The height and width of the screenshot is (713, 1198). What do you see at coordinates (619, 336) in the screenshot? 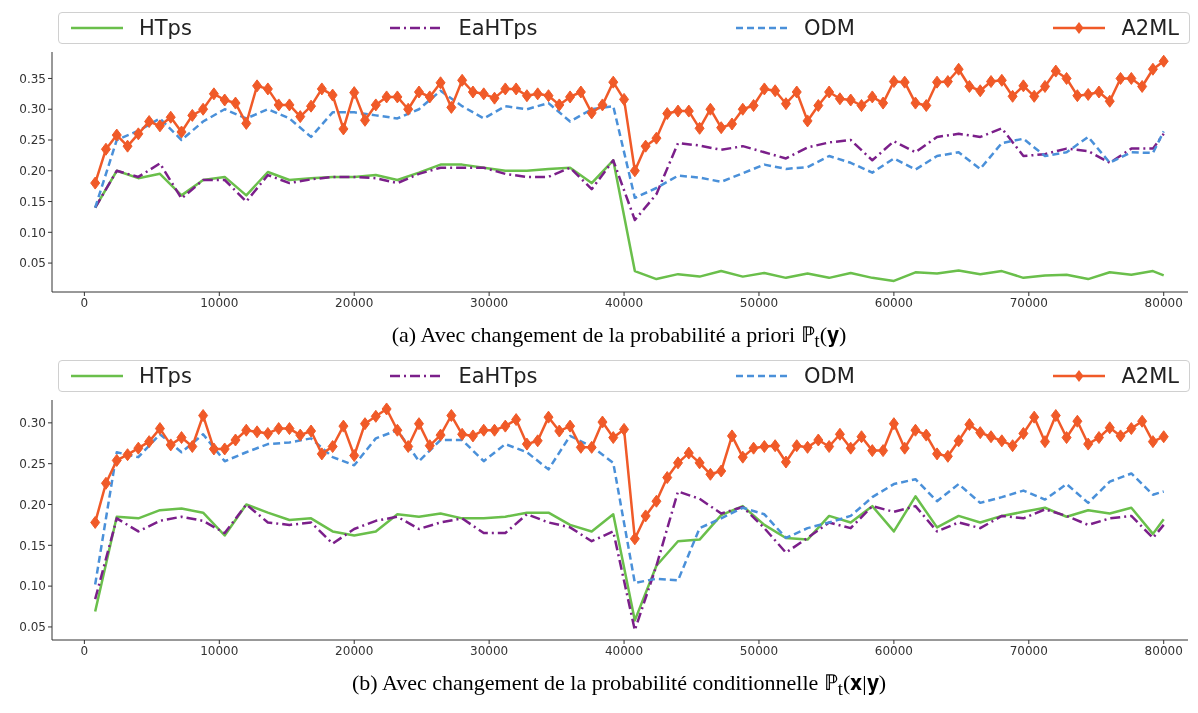
I see `text: (a) Avec changement de la probabilité a priori ℙ$_{t}$(𝐲)` at bounding box center [619, 336].